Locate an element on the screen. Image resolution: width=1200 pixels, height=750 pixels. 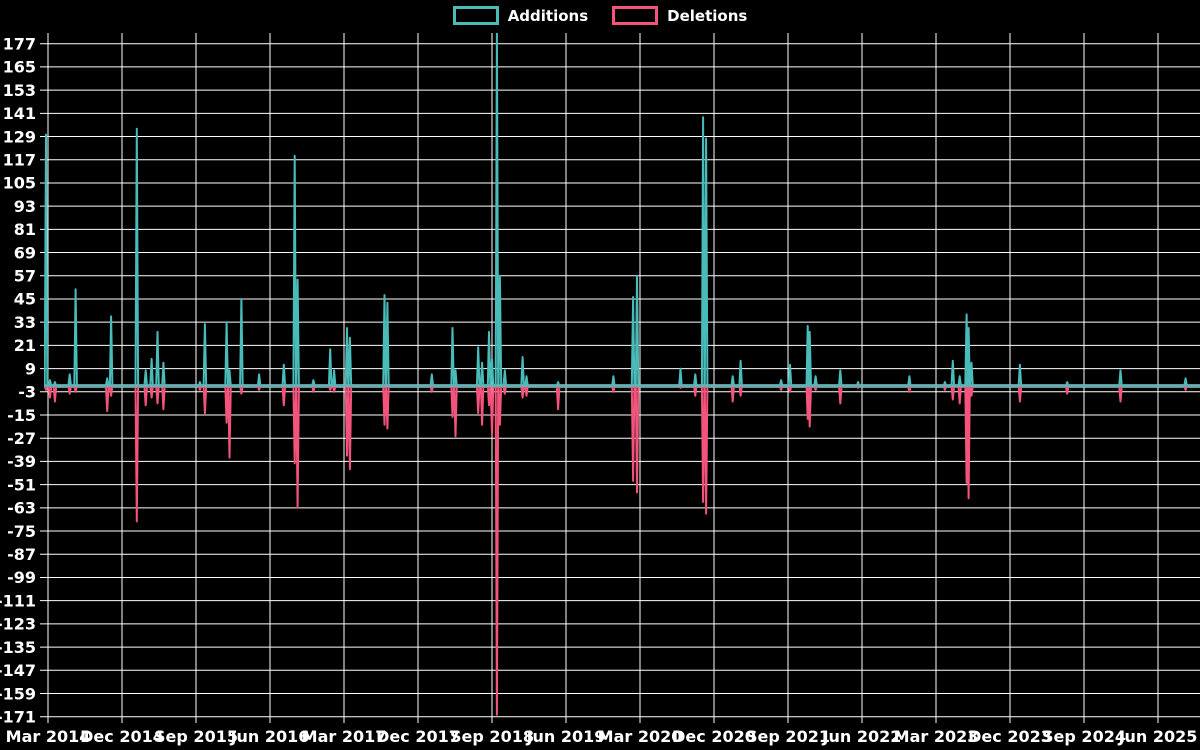
x-axis-tick-label: Mar 2023 is located at coordinates (936, 736).